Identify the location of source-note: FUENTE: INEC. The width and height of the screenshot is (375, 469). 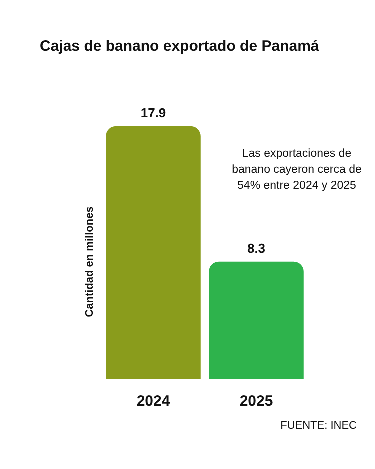
(318, 426).